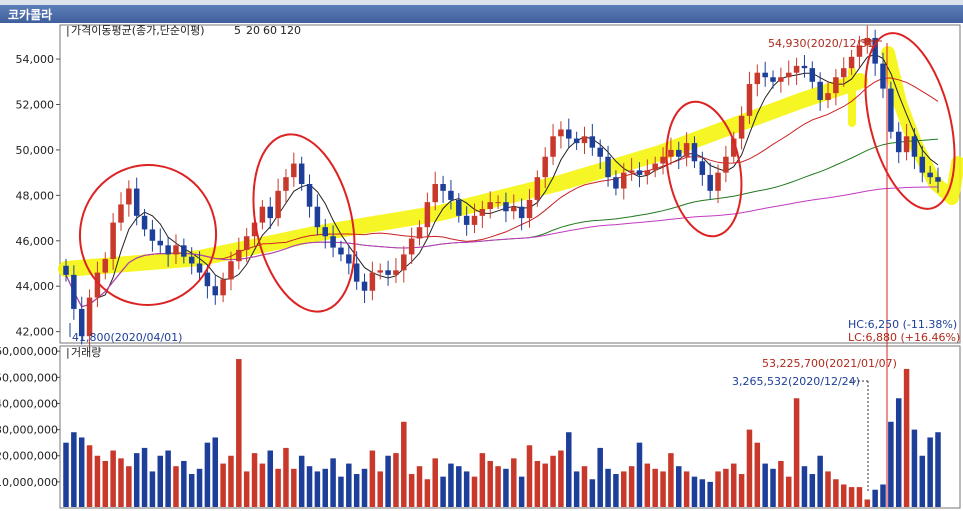 The width and height of the screenshot is (963, 511). What do you see at coordinates (35, 105) in the screenshot?
I see `price-tick-label-1: 52,000` at bounding box center [35, 105].